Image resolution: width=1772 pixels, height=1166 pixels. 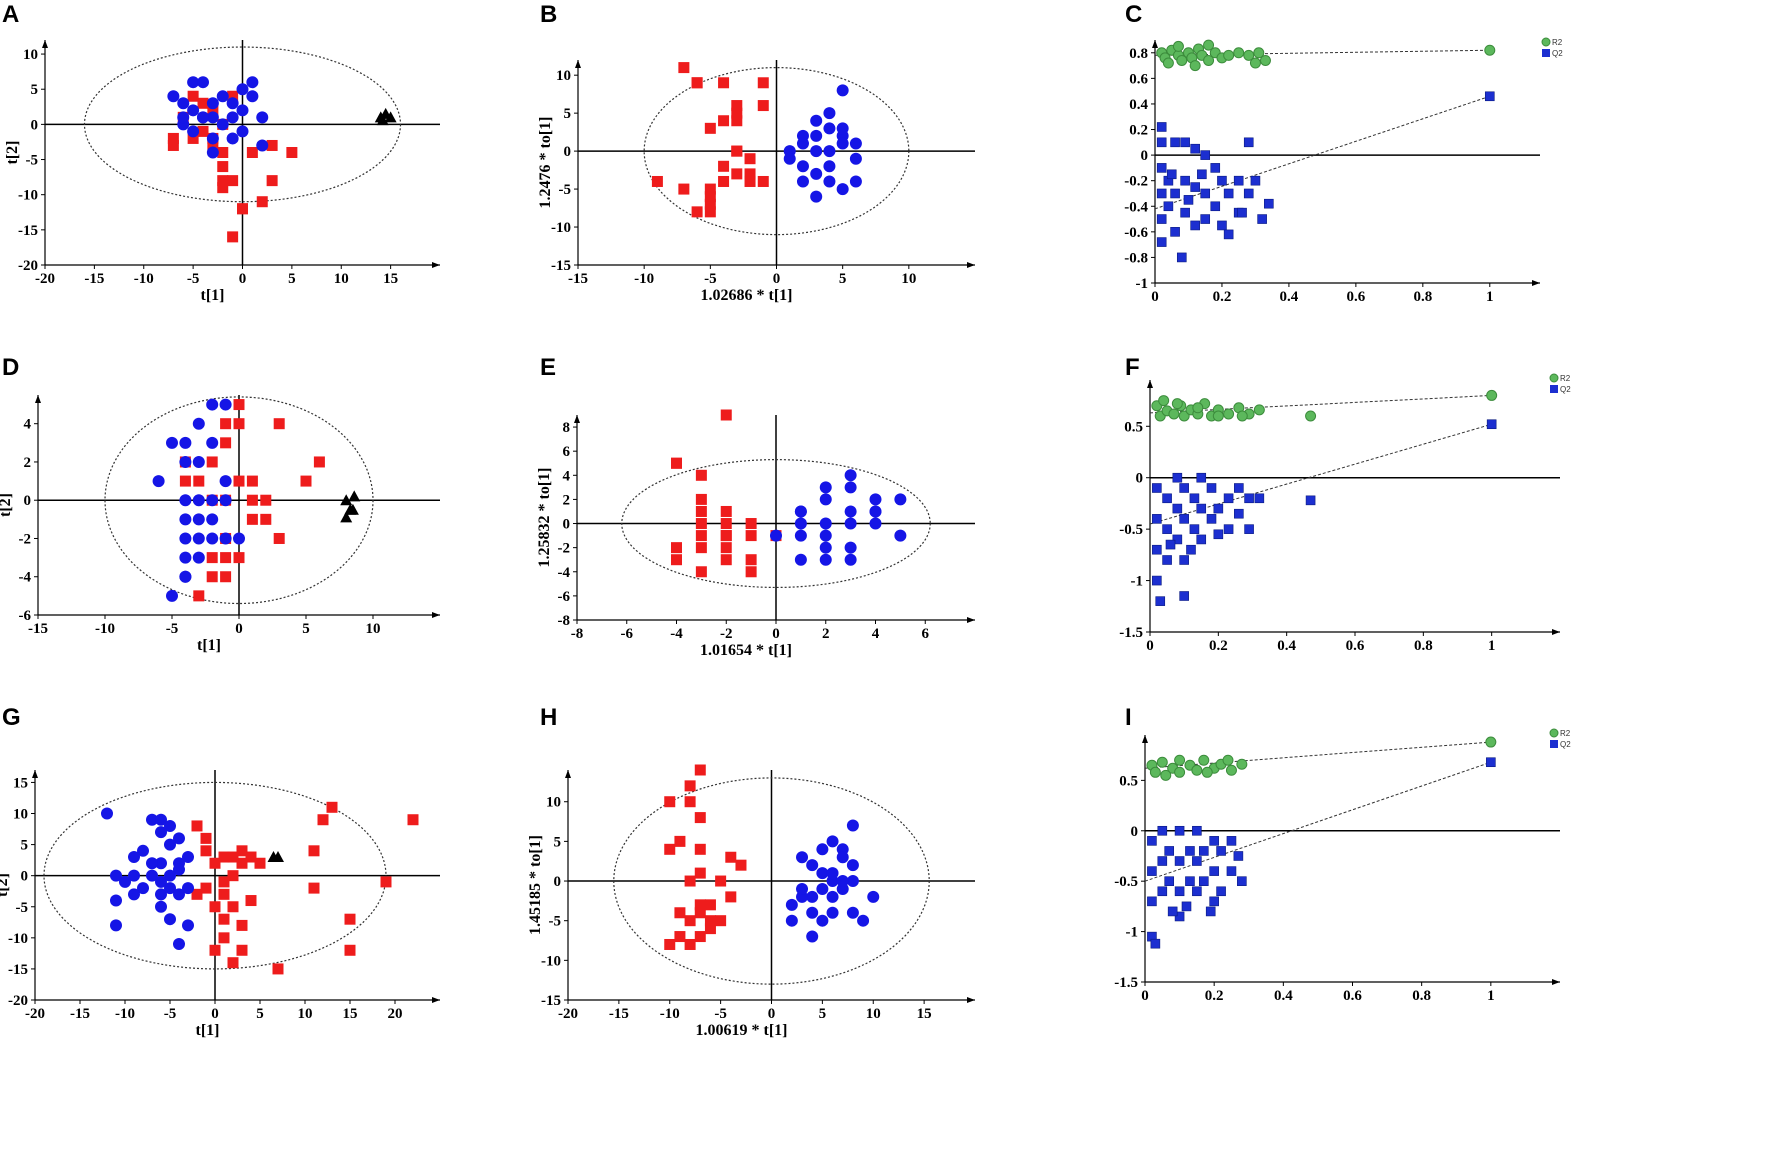 I want to click on y-tick-label: -2, so click(x=25, y=539).